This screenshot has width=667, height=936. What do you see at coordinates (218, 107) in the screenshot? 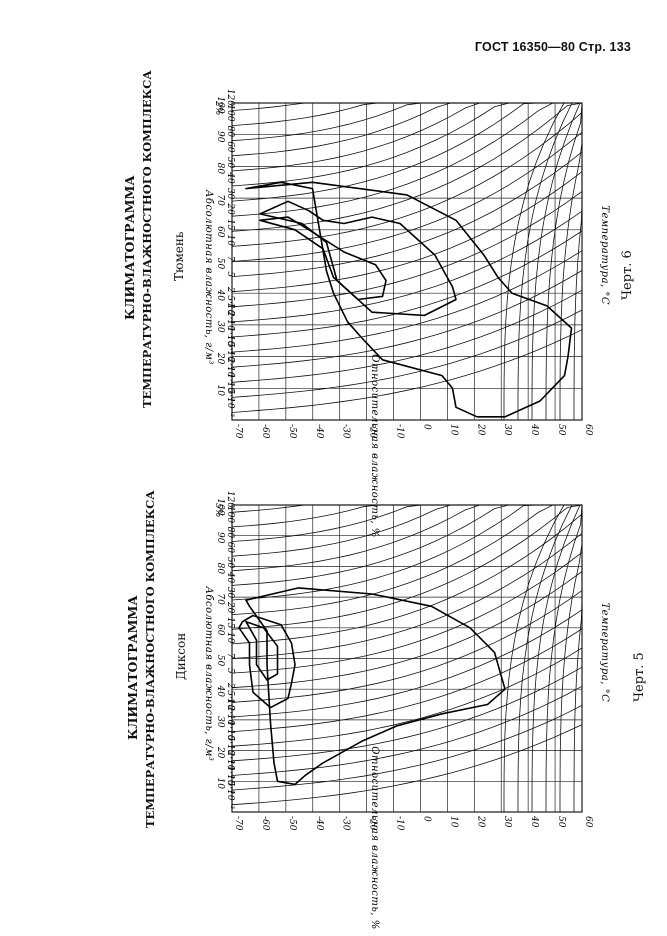
I see `percent-label: 2%` at bounding box center [218, 107].